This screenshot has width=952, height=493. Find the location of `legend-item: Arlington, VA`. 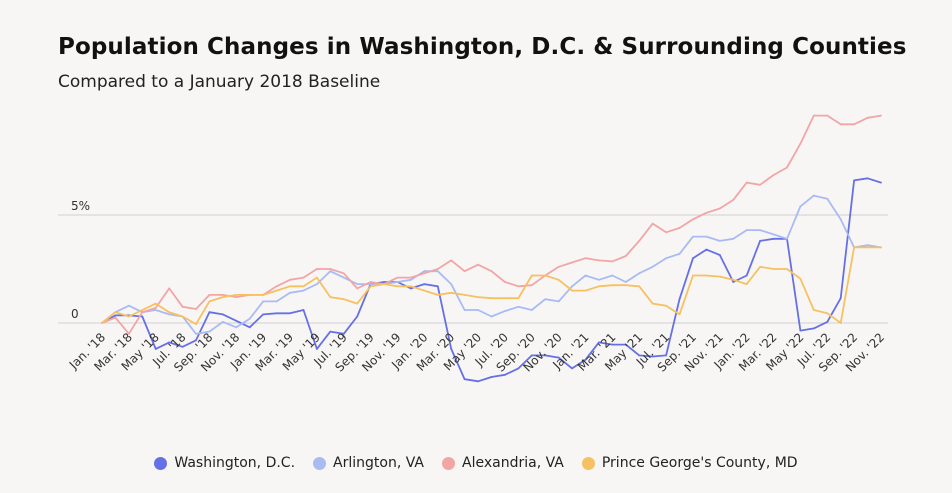

legend-item: Arlington, VA is located at coordinates (368, 463).